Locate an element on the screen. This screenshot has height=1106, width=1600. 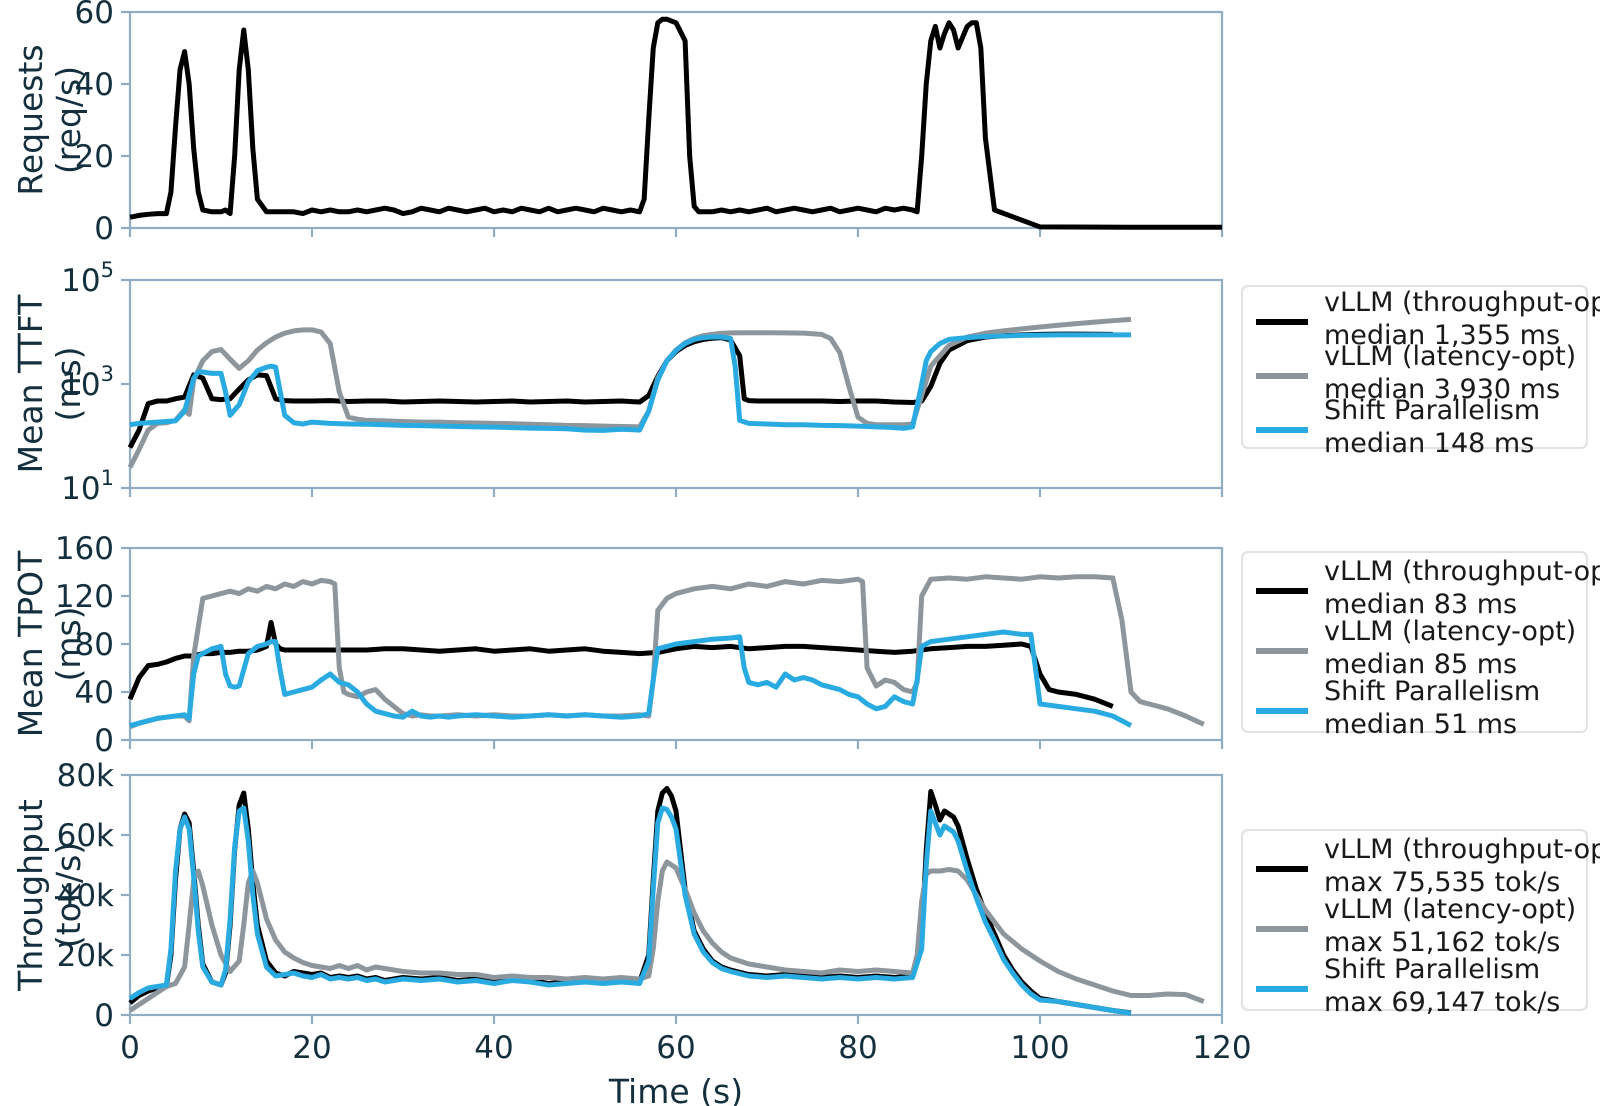
legend-label-line2: max 51,162 tok/s is located at coordinates (1442, 942).